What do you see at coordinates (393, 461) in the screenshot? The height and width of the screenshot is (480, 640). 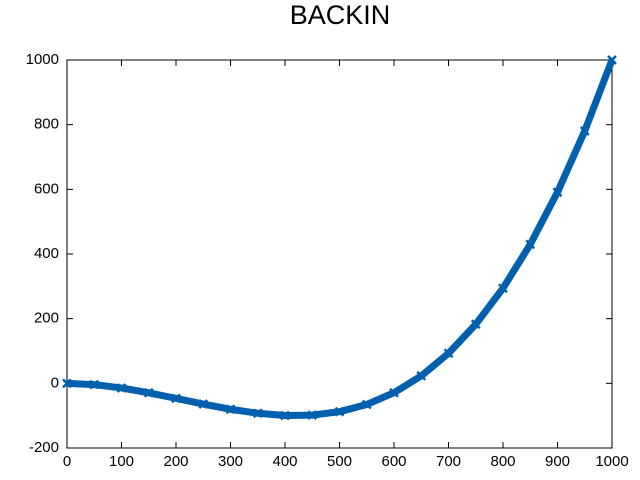 I see `x-tick-label: 600` at bounding box center [393, 461].